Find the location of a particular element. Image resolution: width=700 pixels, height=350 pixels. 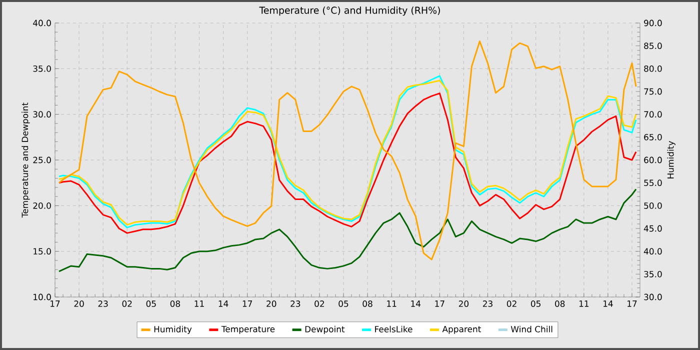

y-tick-label: 15.0 is located at coordinates (42, 251).